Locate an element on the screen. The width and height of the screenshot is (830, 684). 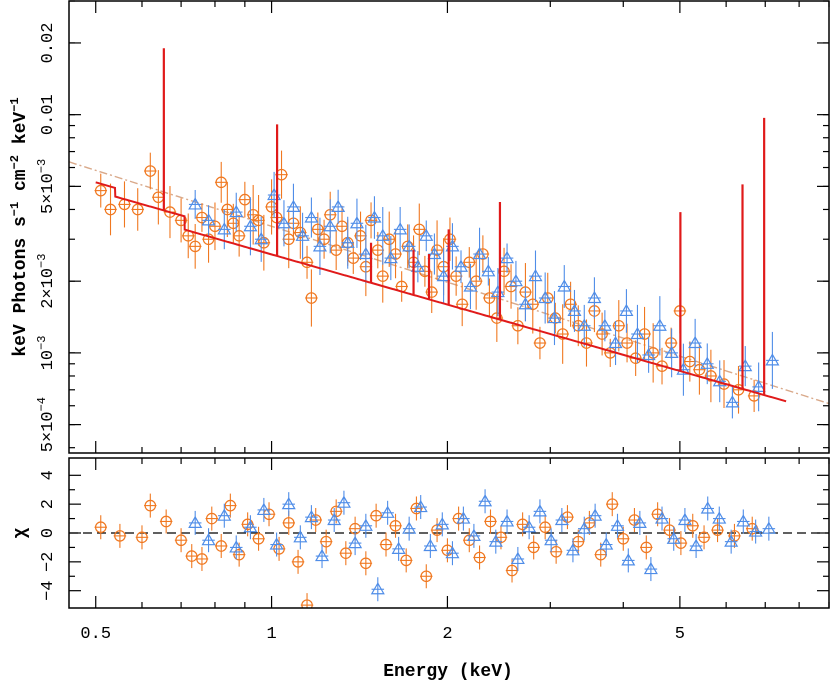
residual-y-axis-label: χ is located at coordinates (21, 532).